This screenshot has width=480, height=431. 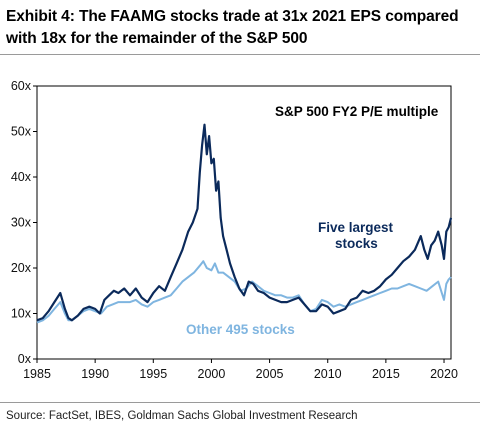 What do you see at coordinates (21, 86) in the screenshot?
I see `y-tick-label: 60x` at bounding box center [21, 86].